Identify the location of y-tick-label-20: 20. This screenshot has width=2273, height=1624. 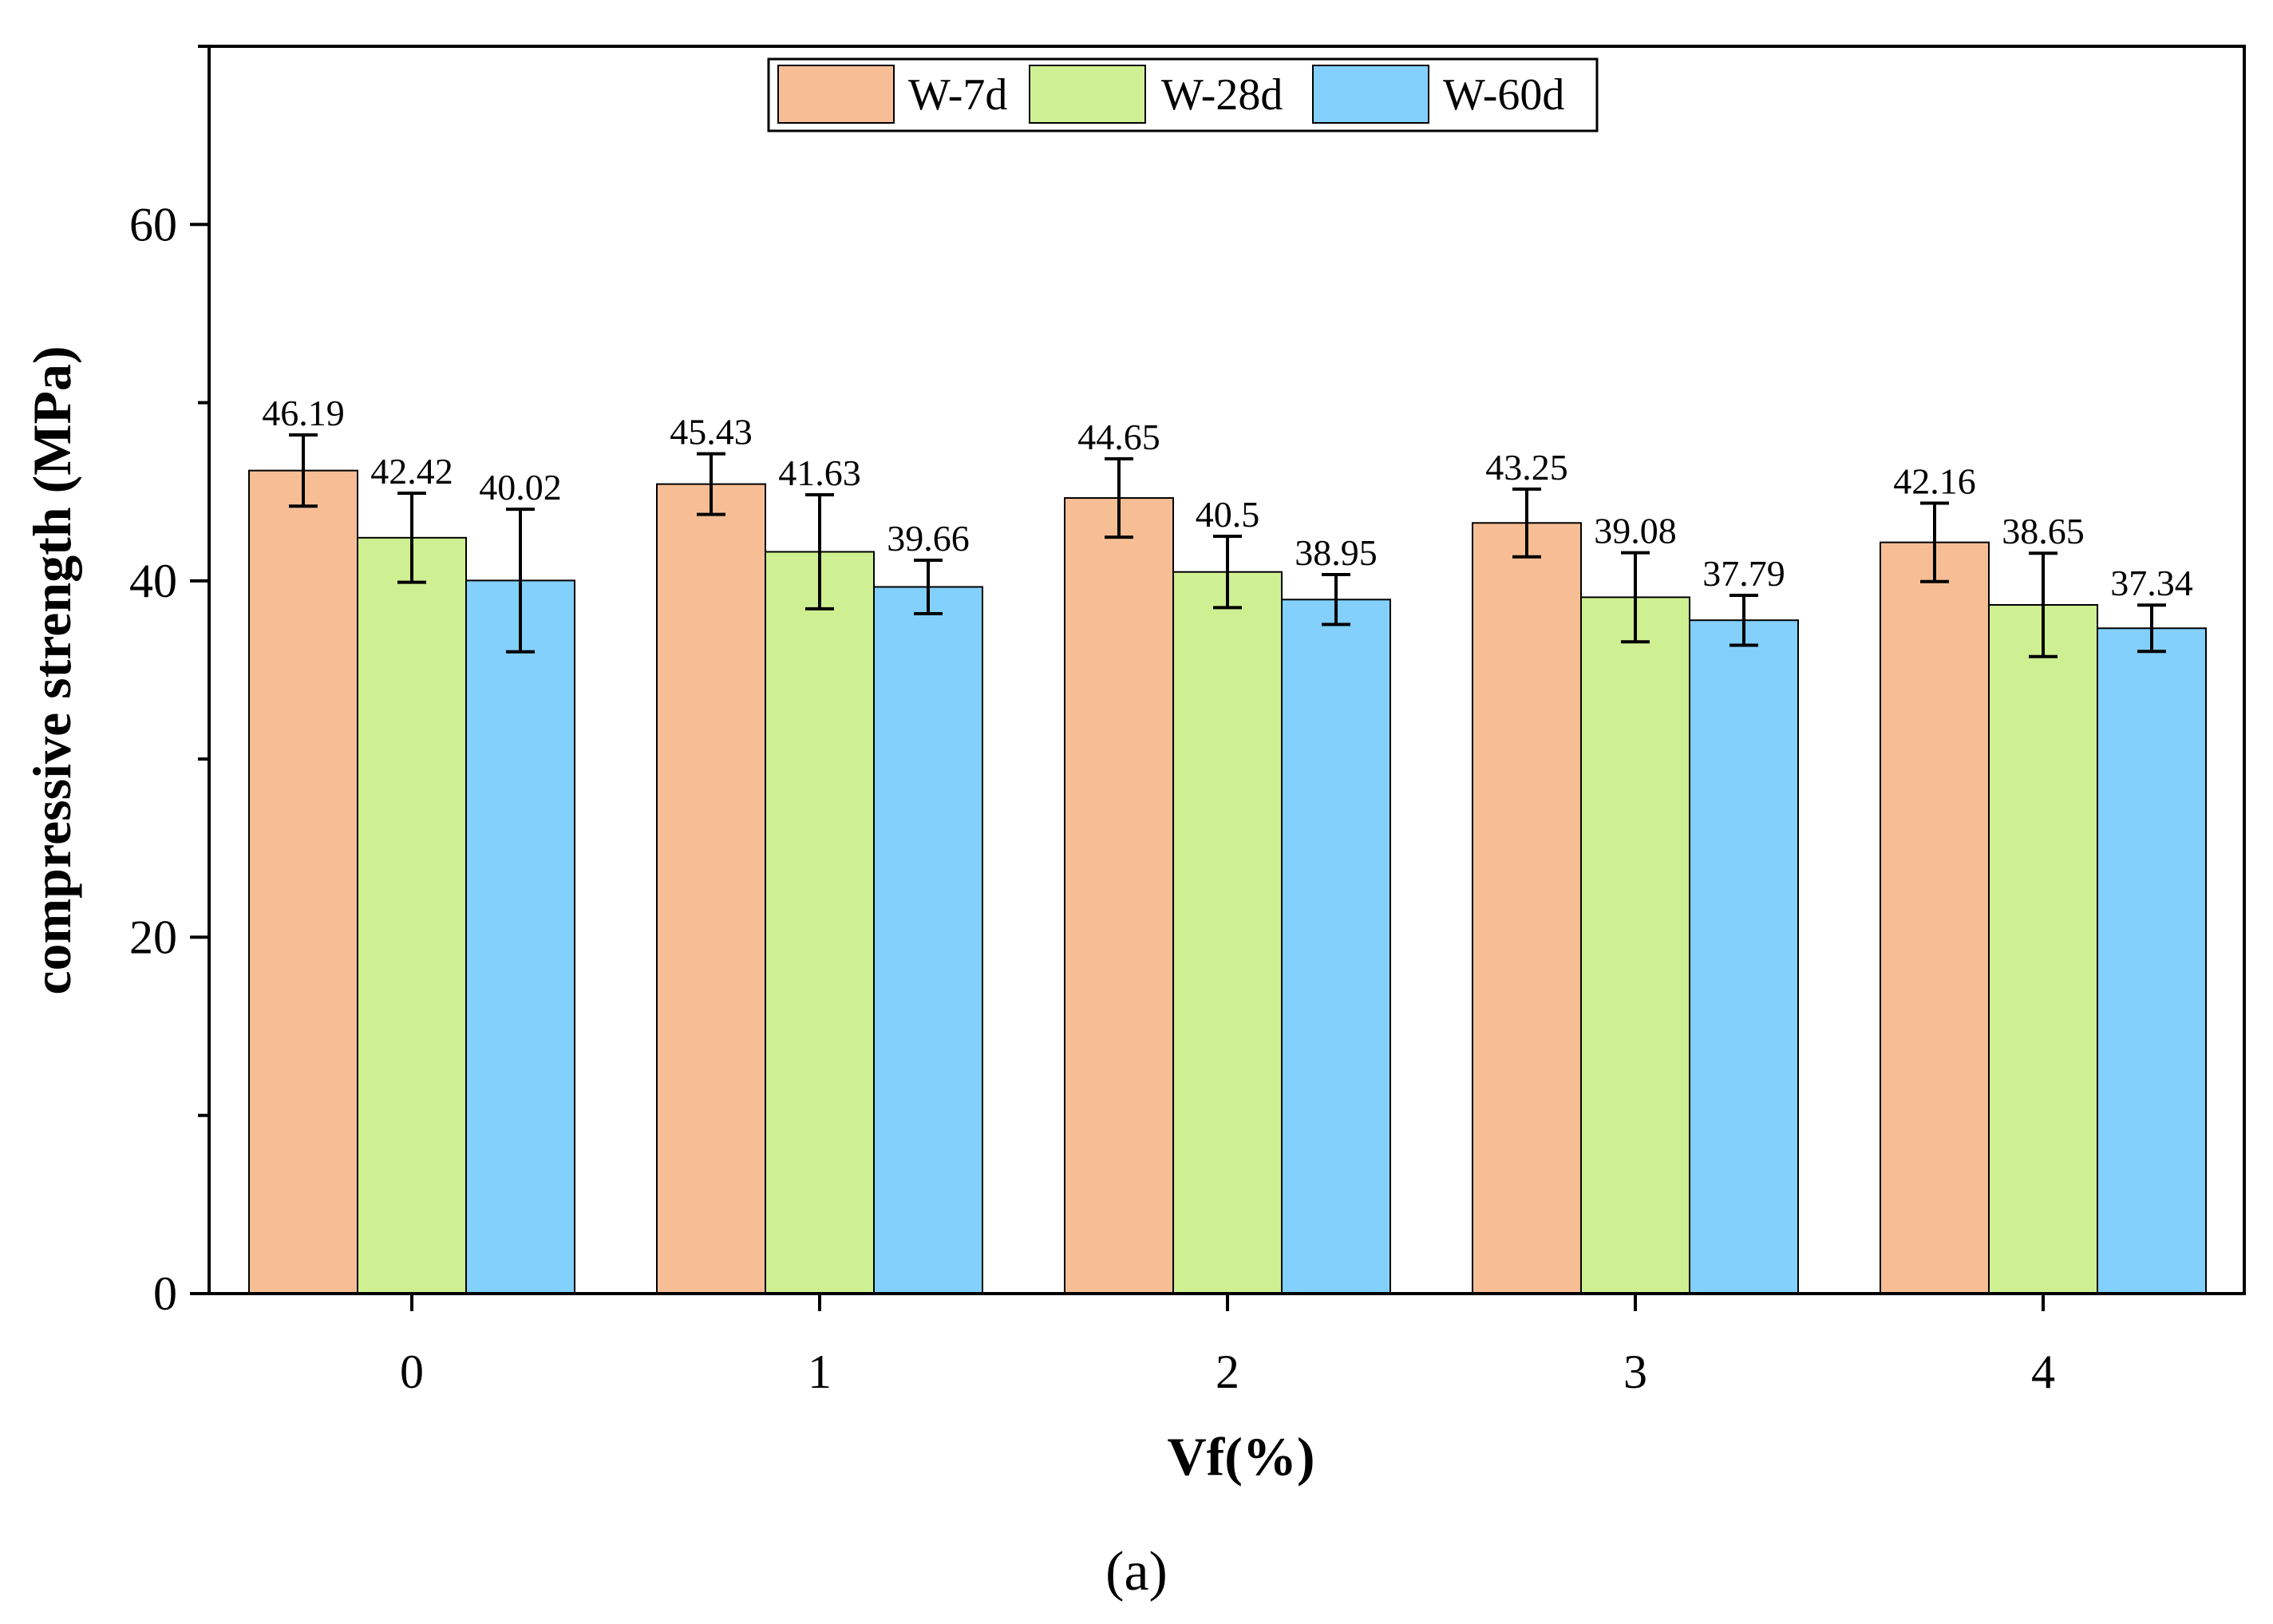
(153, 937).